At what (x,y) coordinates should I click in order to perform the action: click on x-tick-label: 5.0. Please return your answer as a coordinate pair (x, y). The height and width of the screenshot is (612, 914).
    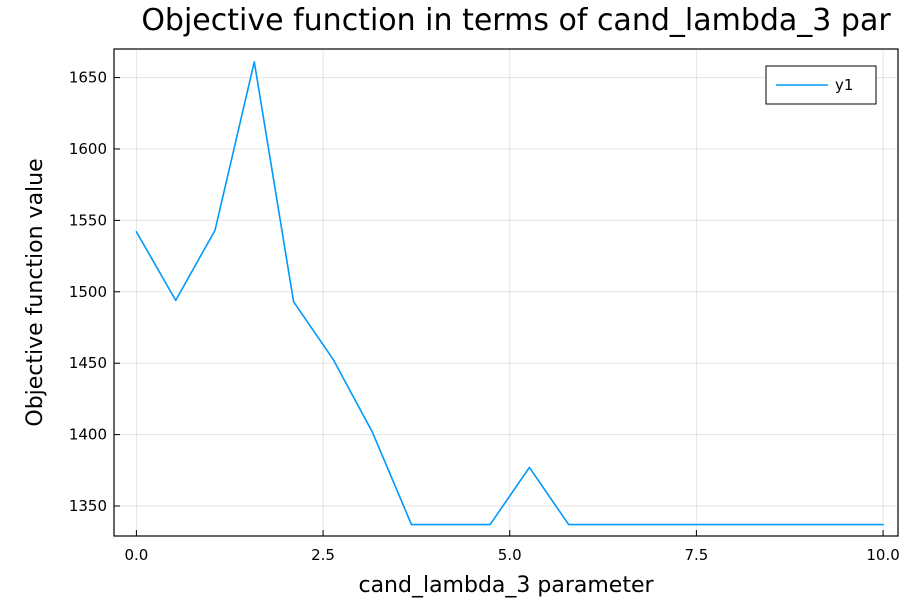
    Looking at the image, I should click on (510, 555).